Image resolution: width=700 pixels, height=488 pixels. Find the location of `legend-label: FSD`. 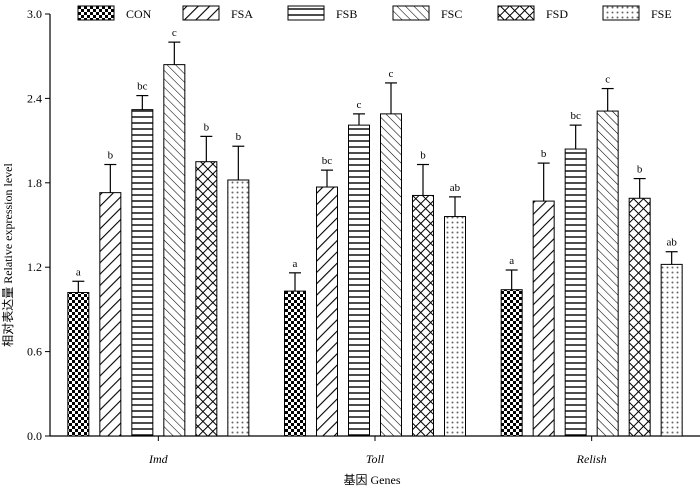

legend-label: FSD is located at coordinates (557, 14).